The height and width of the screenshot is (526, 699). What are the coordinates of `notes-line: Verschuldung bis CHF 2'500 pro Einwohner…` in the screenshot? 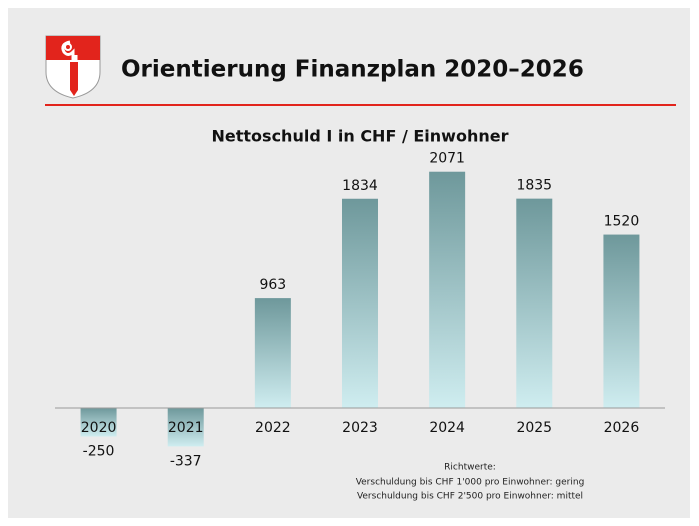 It's located at (470, 497).